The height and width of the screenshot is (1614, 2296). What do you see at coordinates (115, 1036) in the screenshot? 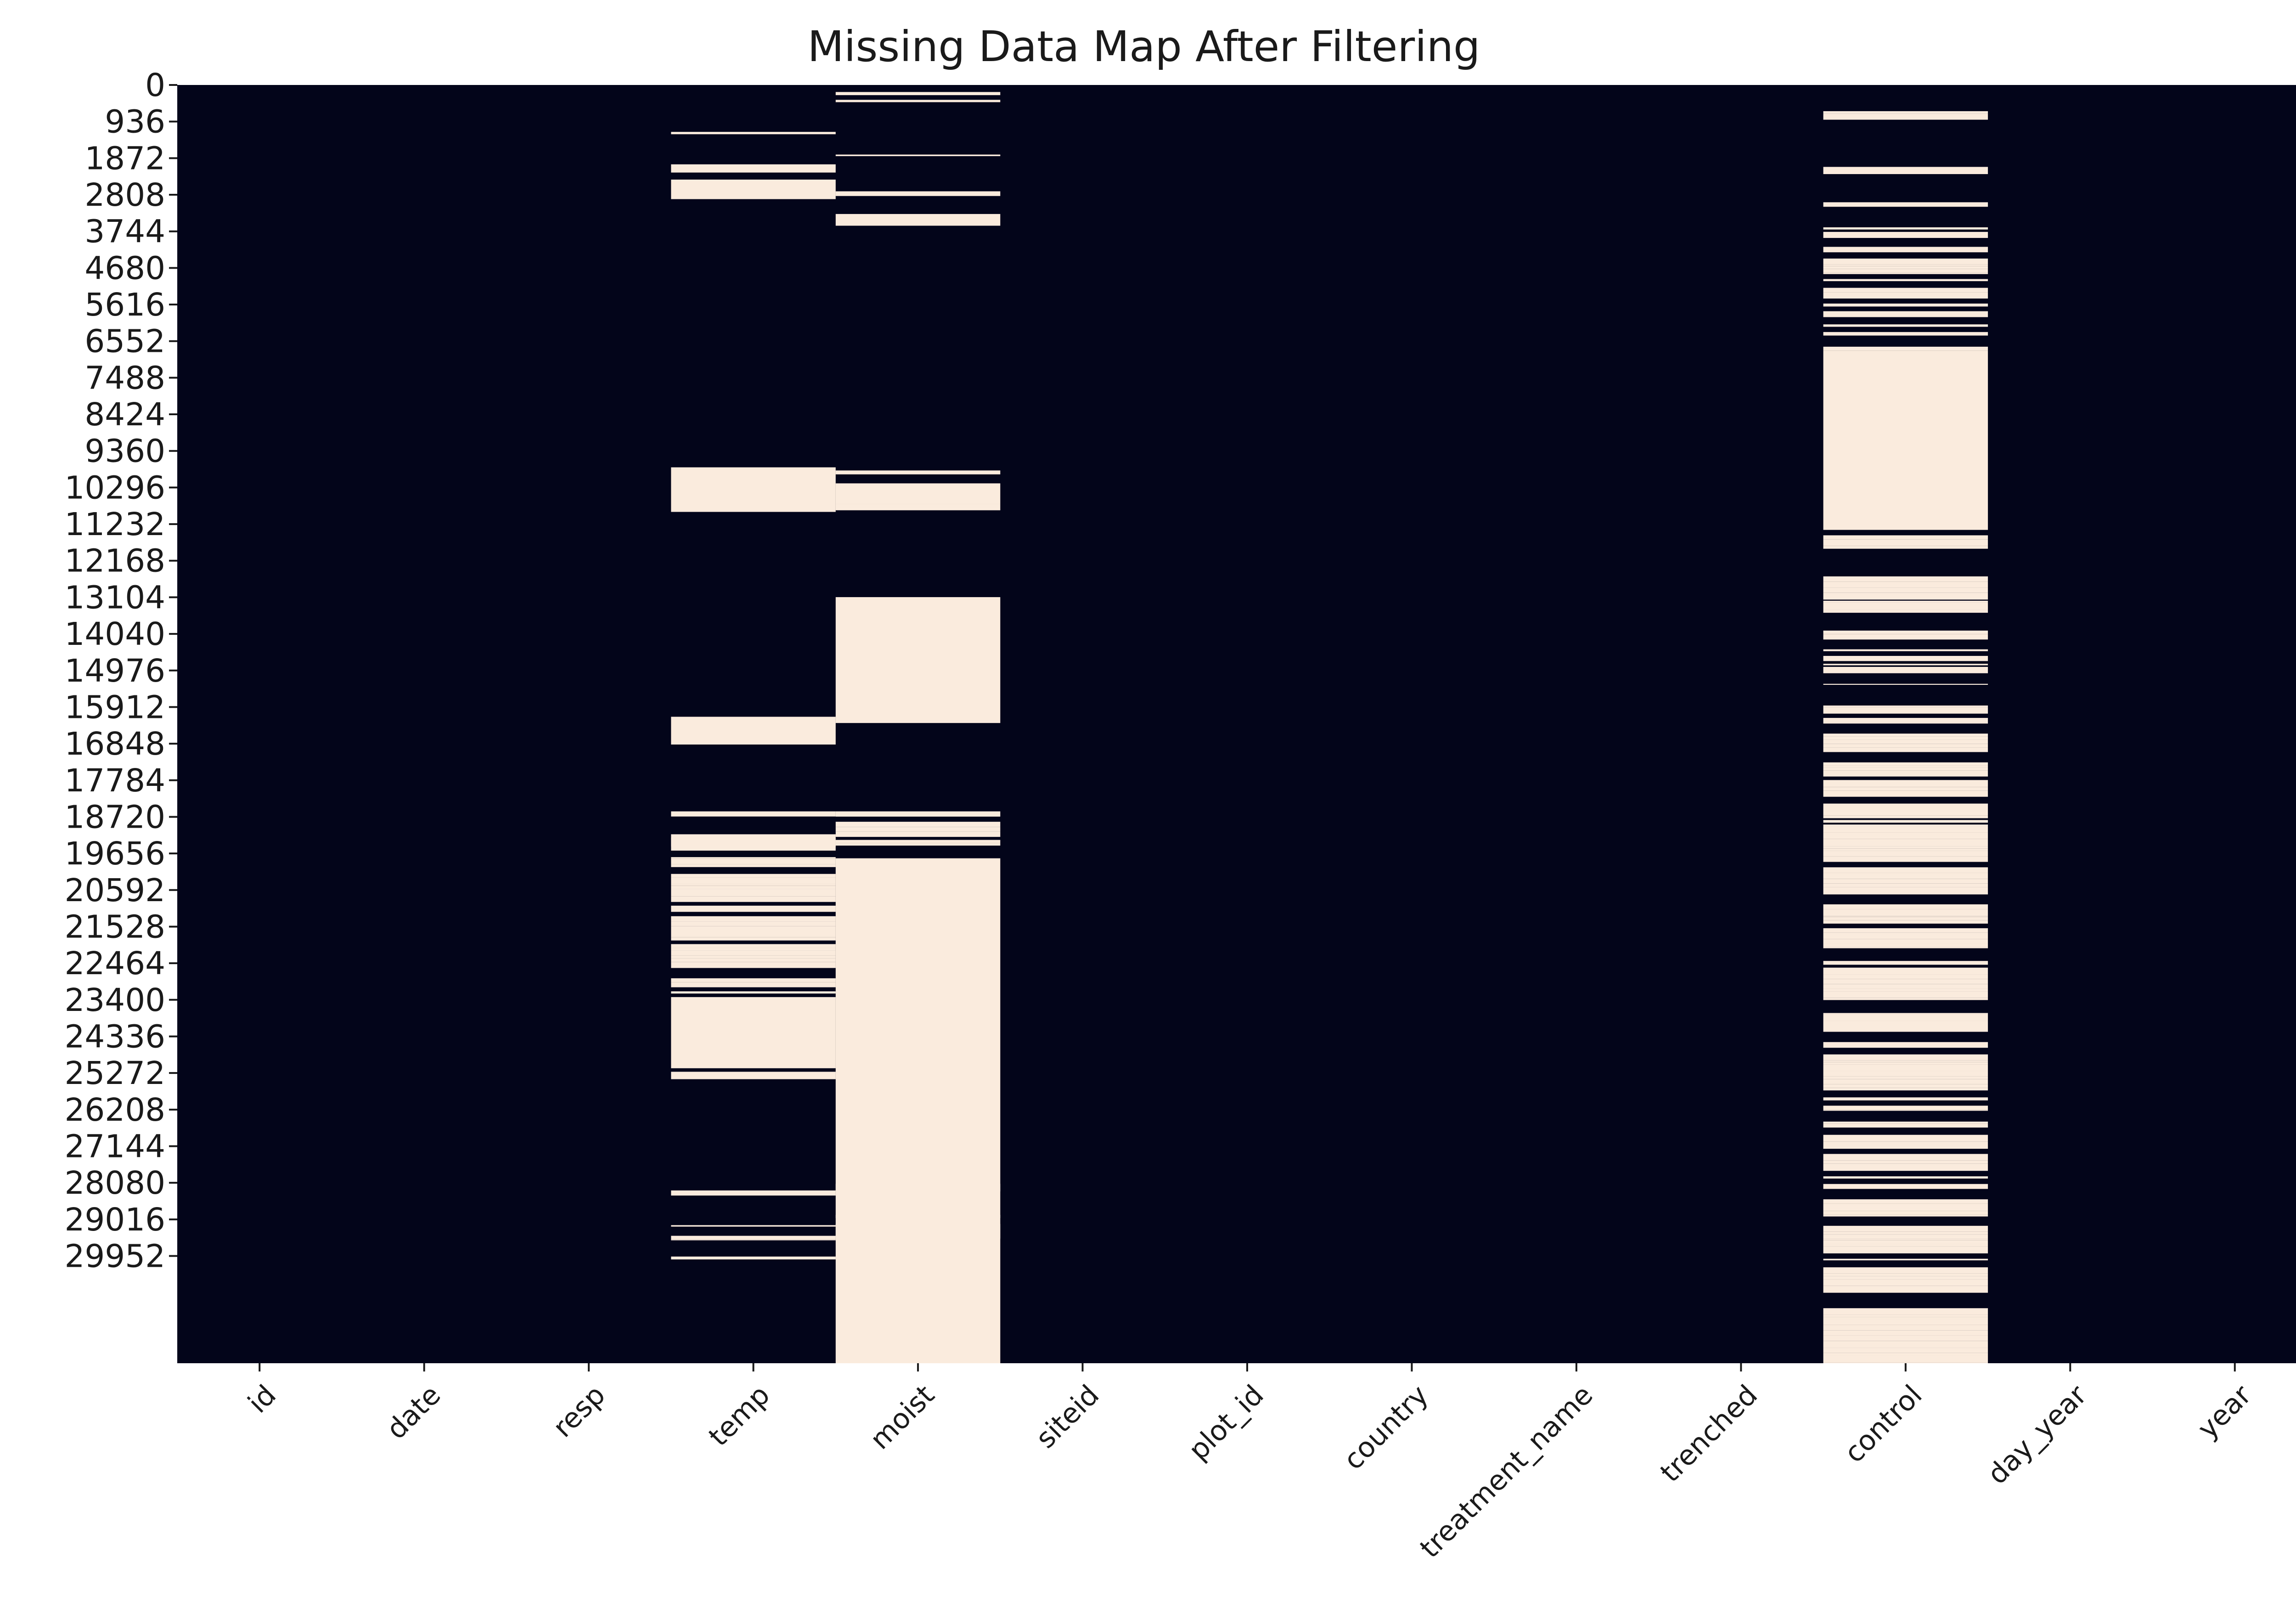
I see `y-tick-label: 24336` at bounding box center [115, 1036].